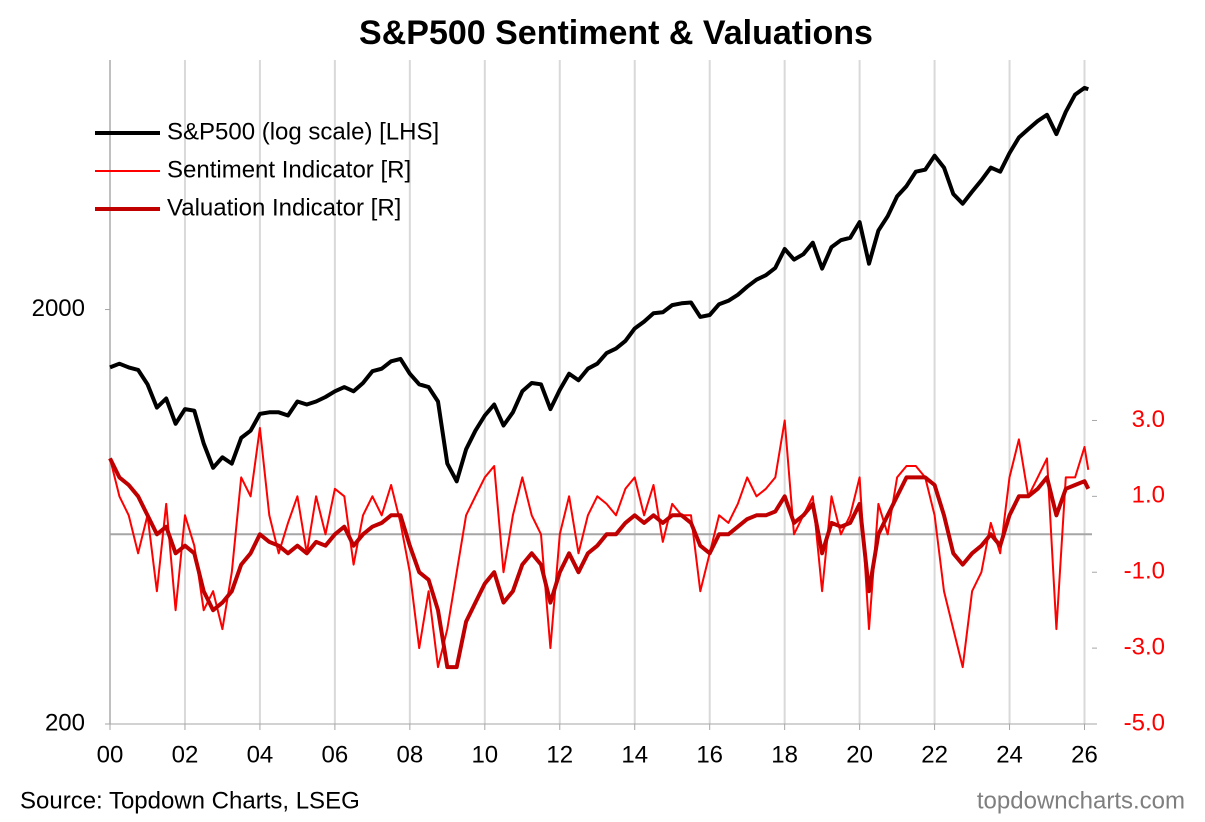 This screenshot has height=822, width=1205. What do you see at coordinates (634, 754) in the screenshot?
I see `x-tick-label: 14` at bounding box center [634, 754].